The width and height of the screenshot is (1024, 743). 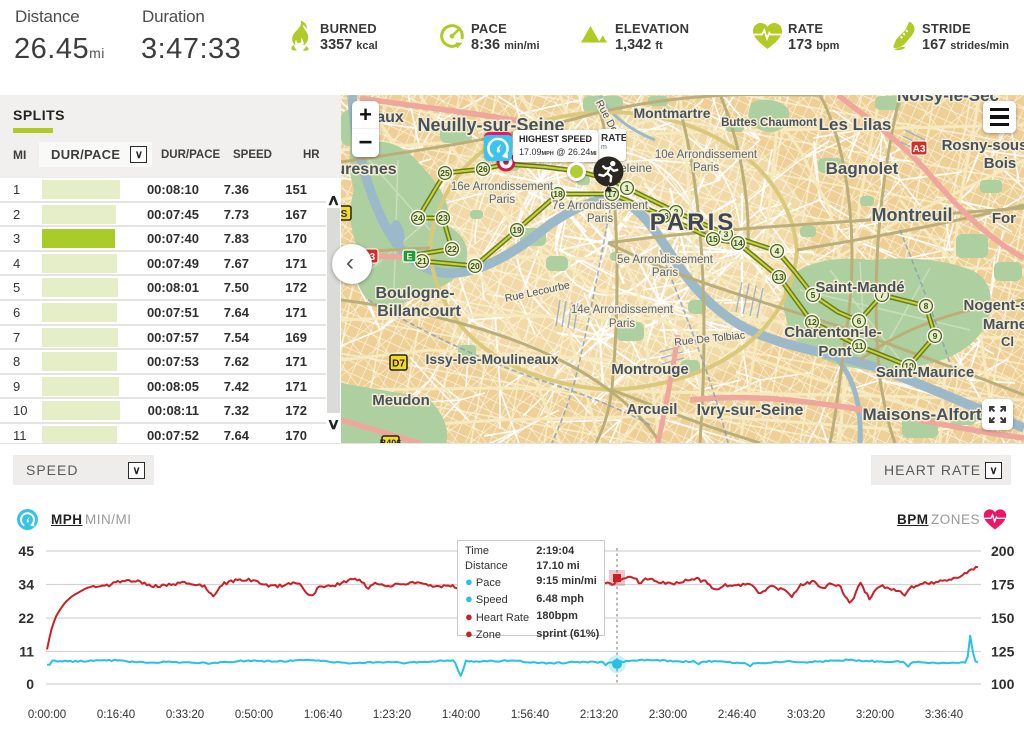 What do you see at coordinates (983, 145) in the screenshot?
I see `svg-text: Rosny-sous-` at bounding box center [983, 145].